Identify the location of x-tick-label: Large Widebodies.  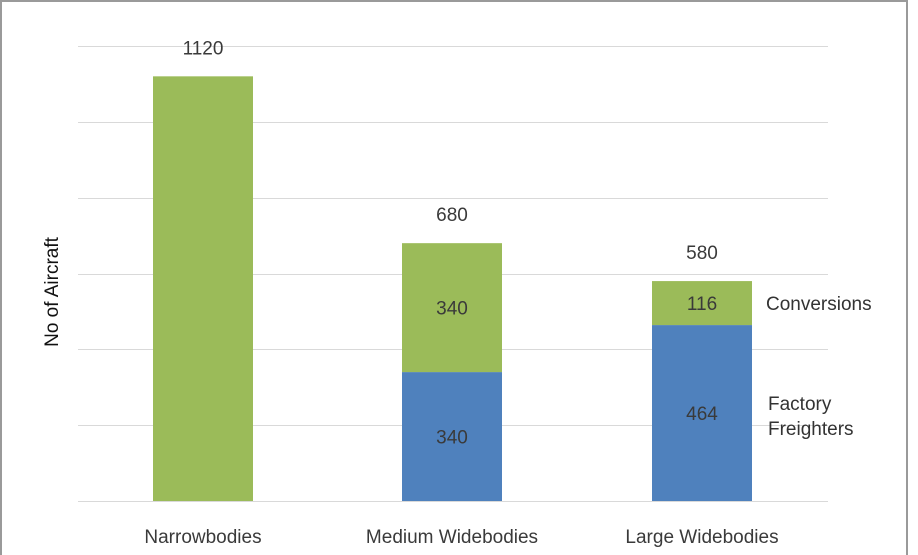
(701, 537).